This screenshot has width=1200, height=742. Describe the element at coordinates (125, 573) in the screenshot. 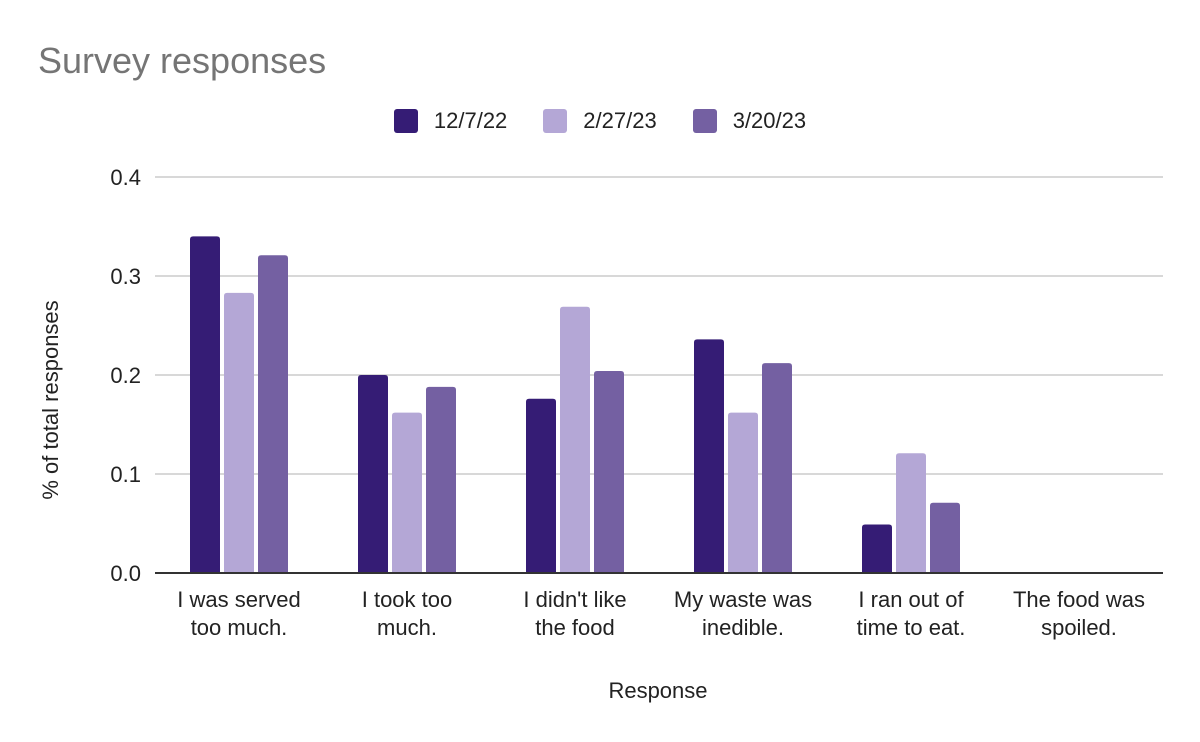

I see `y-tick-label: 0.0` at that location.